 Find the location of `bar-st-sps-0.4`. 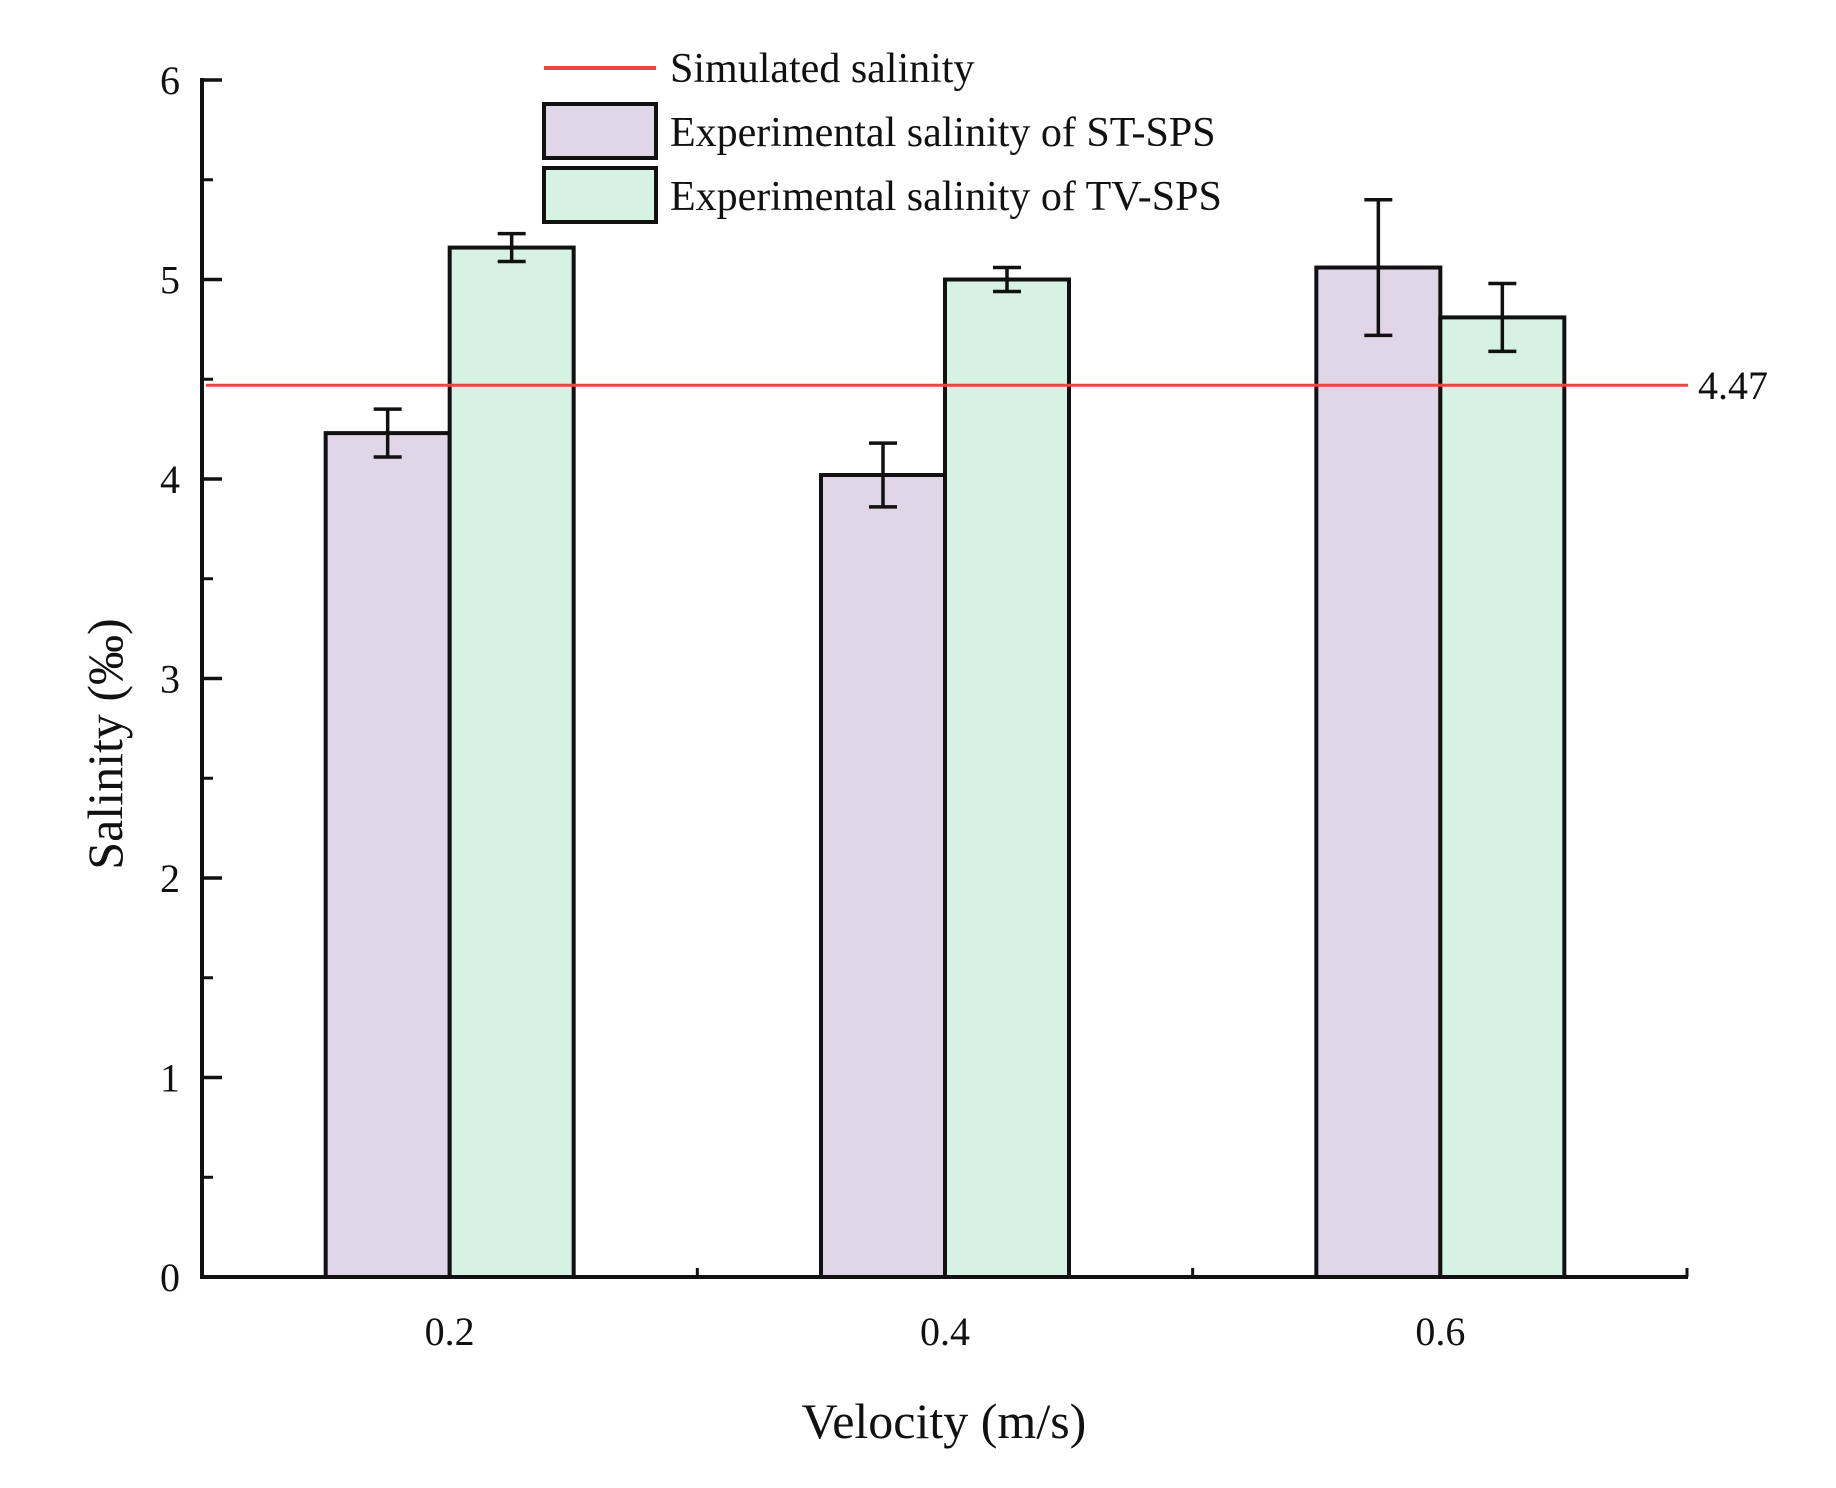

bar-st-sps-0.4 is located at coordinates (883, 876).